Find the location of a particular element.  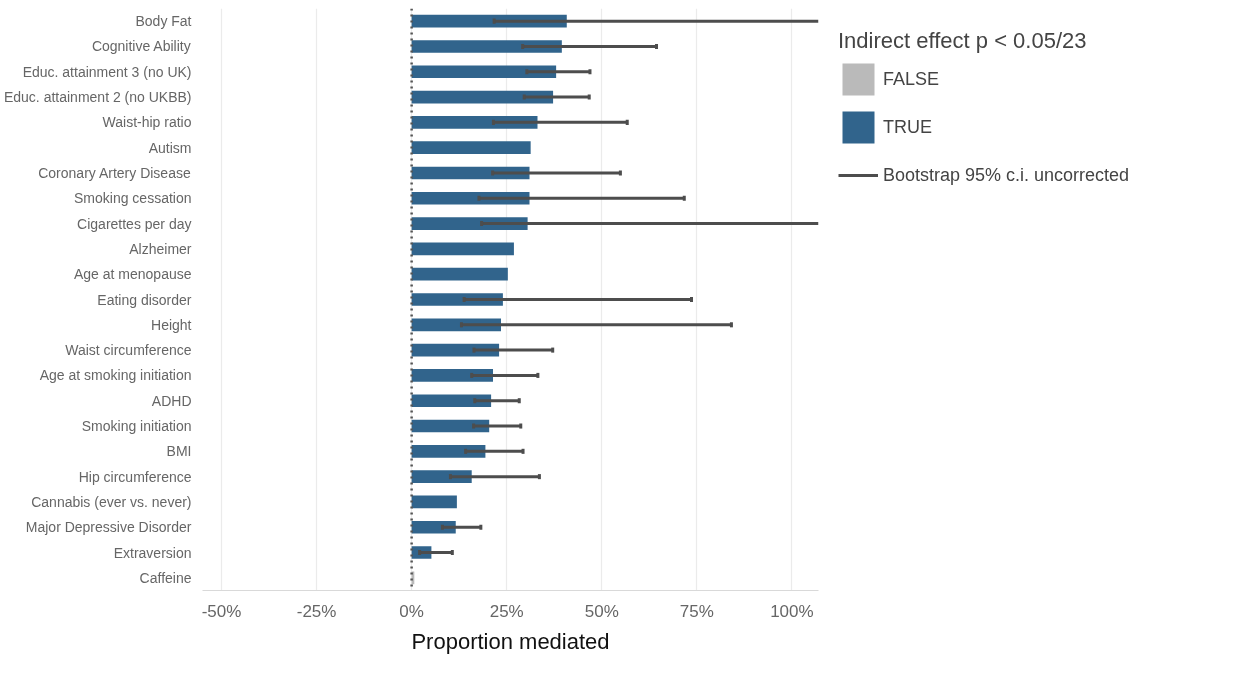

y-tick-label: Age at menopause is located at coordinates (132, 274).